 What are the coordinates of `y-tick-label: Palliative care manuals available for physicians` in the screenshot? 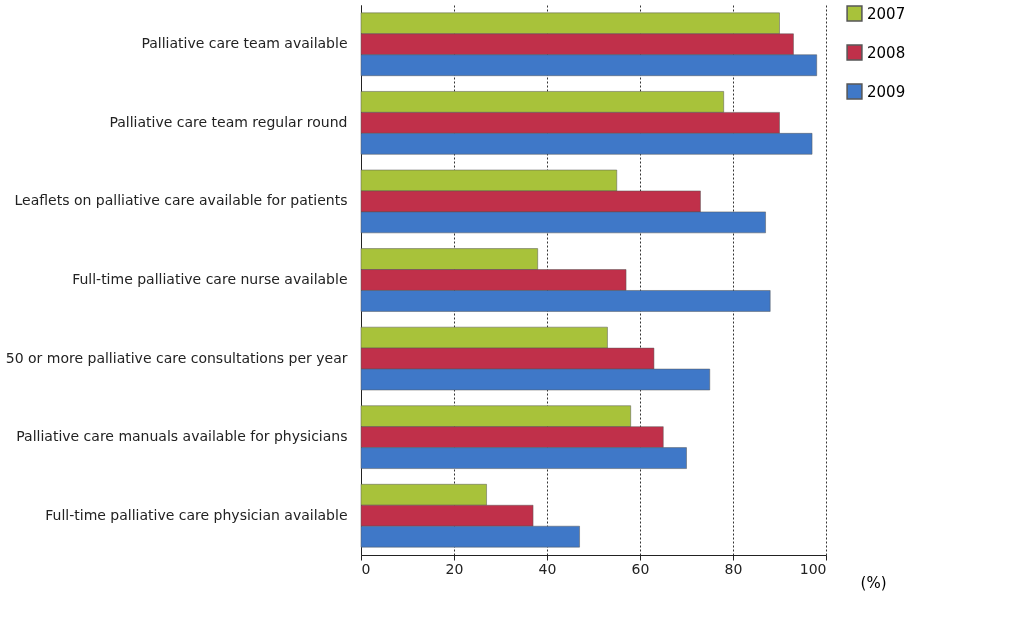 It's located at (182, 436).